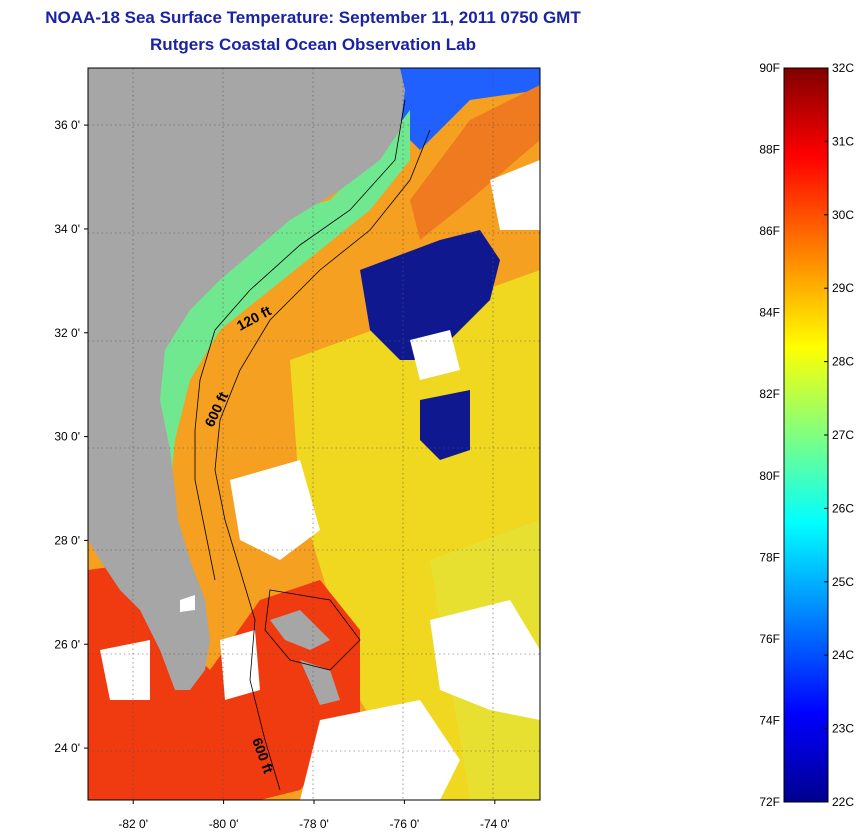 This screenshot has width=865, height=832. What do you see at coordinates (843, 435) in the screenshot?
I see `colorbar-c-label: 27C` at bounding box center [843, 435].